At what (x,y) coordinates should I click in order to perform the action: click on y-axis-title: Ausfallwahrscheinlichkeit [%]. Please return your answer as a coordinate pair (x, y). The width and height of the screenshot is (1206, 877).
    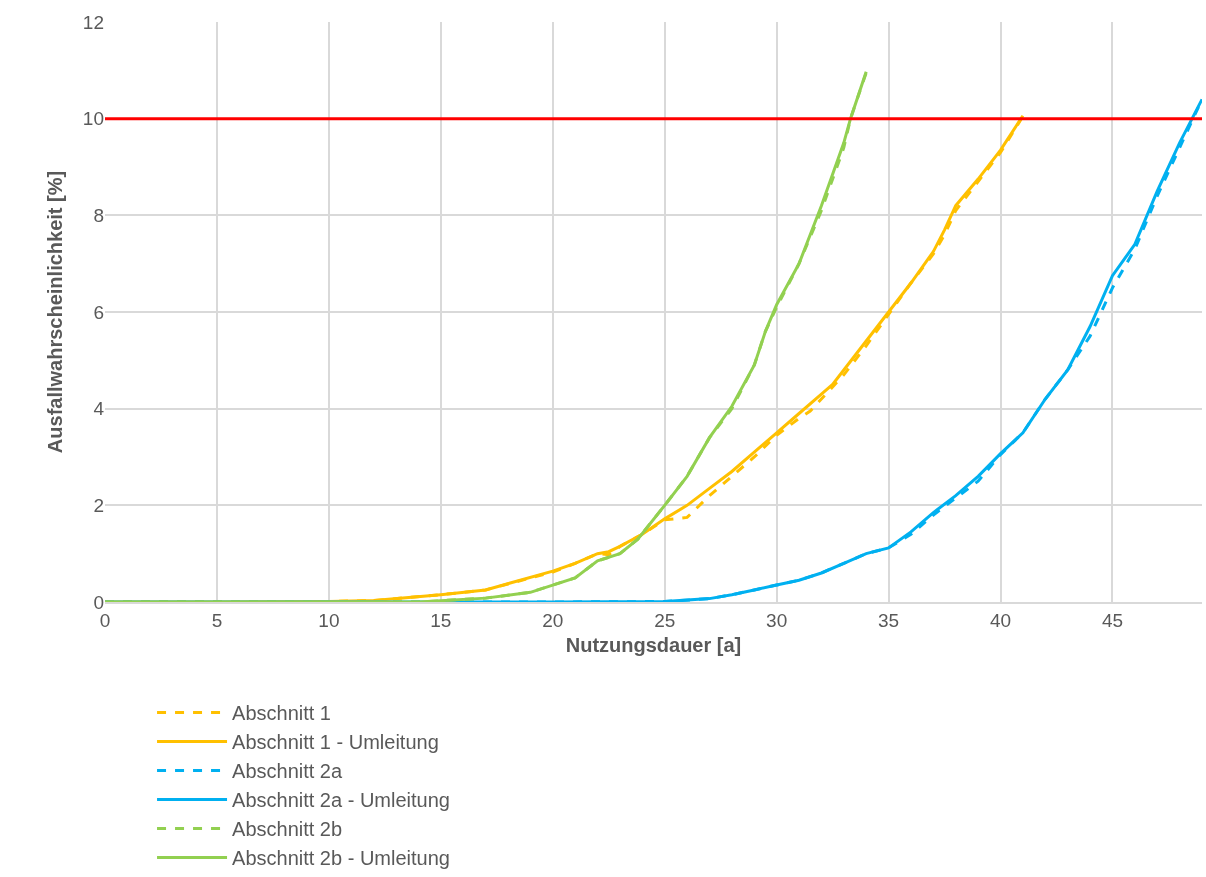
    Looking at the image, I should click on (55, 312).